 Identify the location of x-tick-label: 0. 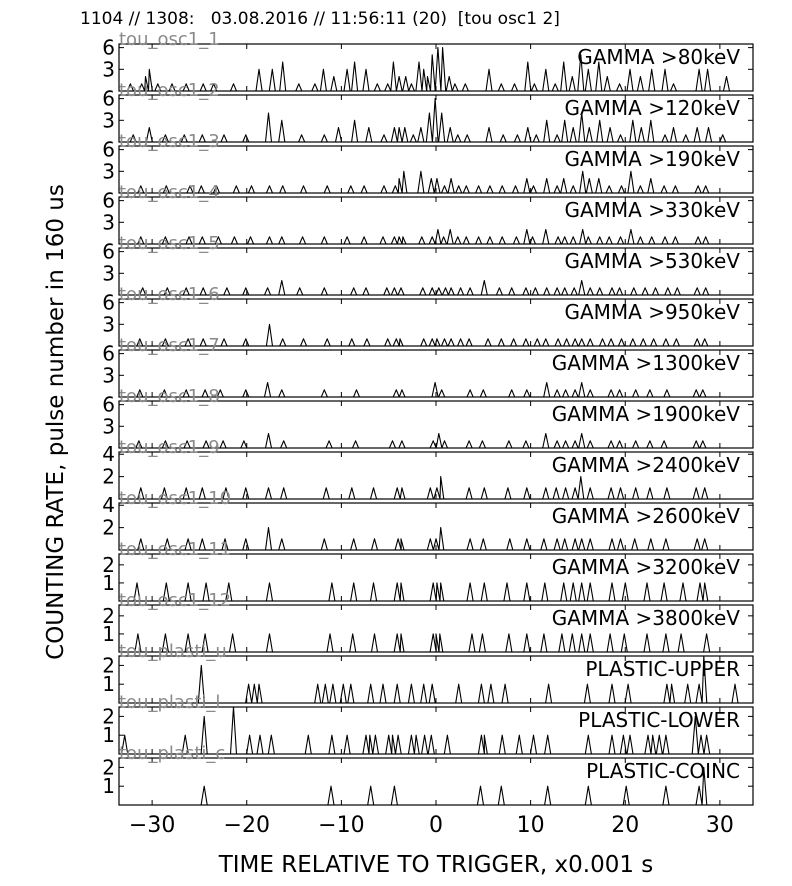
(436, 825).